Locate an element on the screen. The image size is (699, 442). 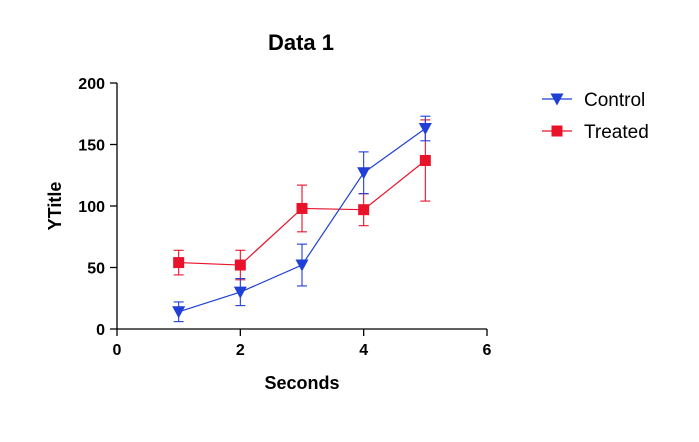
x-tick-label: 0 is located at coordinates (117, 350).